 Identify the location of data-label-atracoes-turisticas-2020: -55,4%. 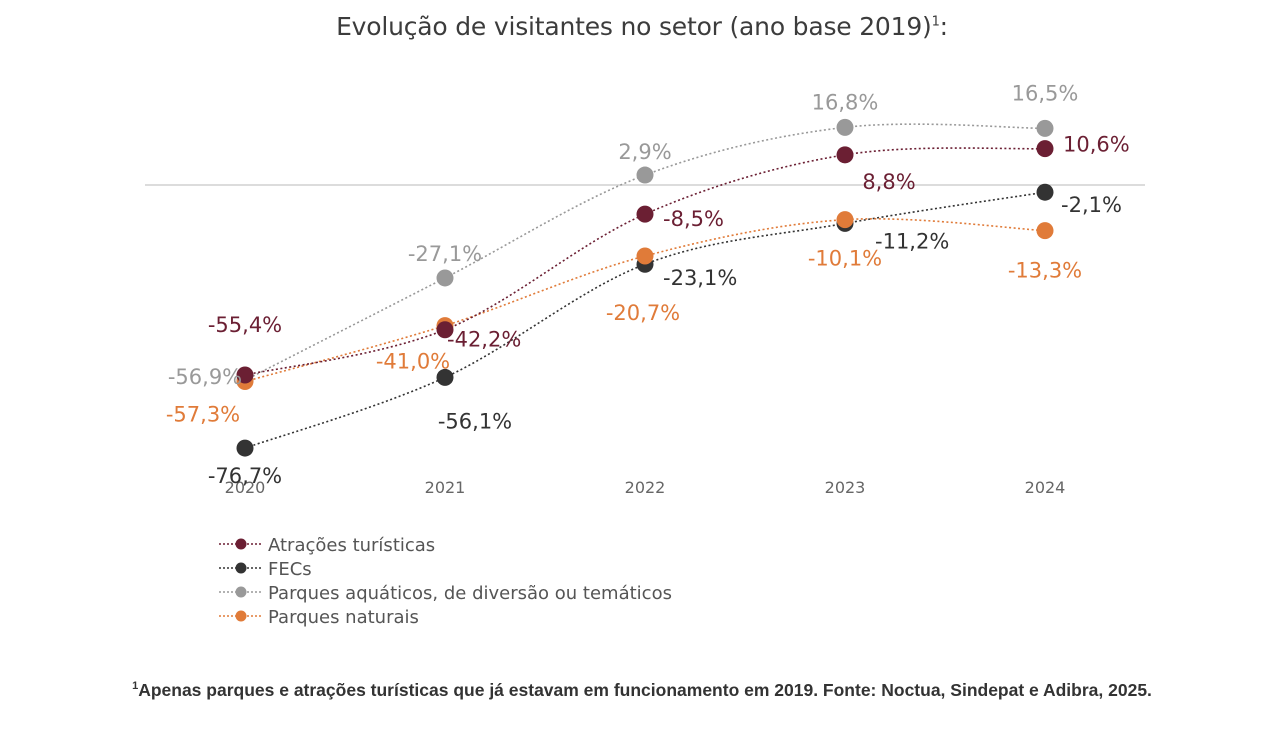
(245, 325).